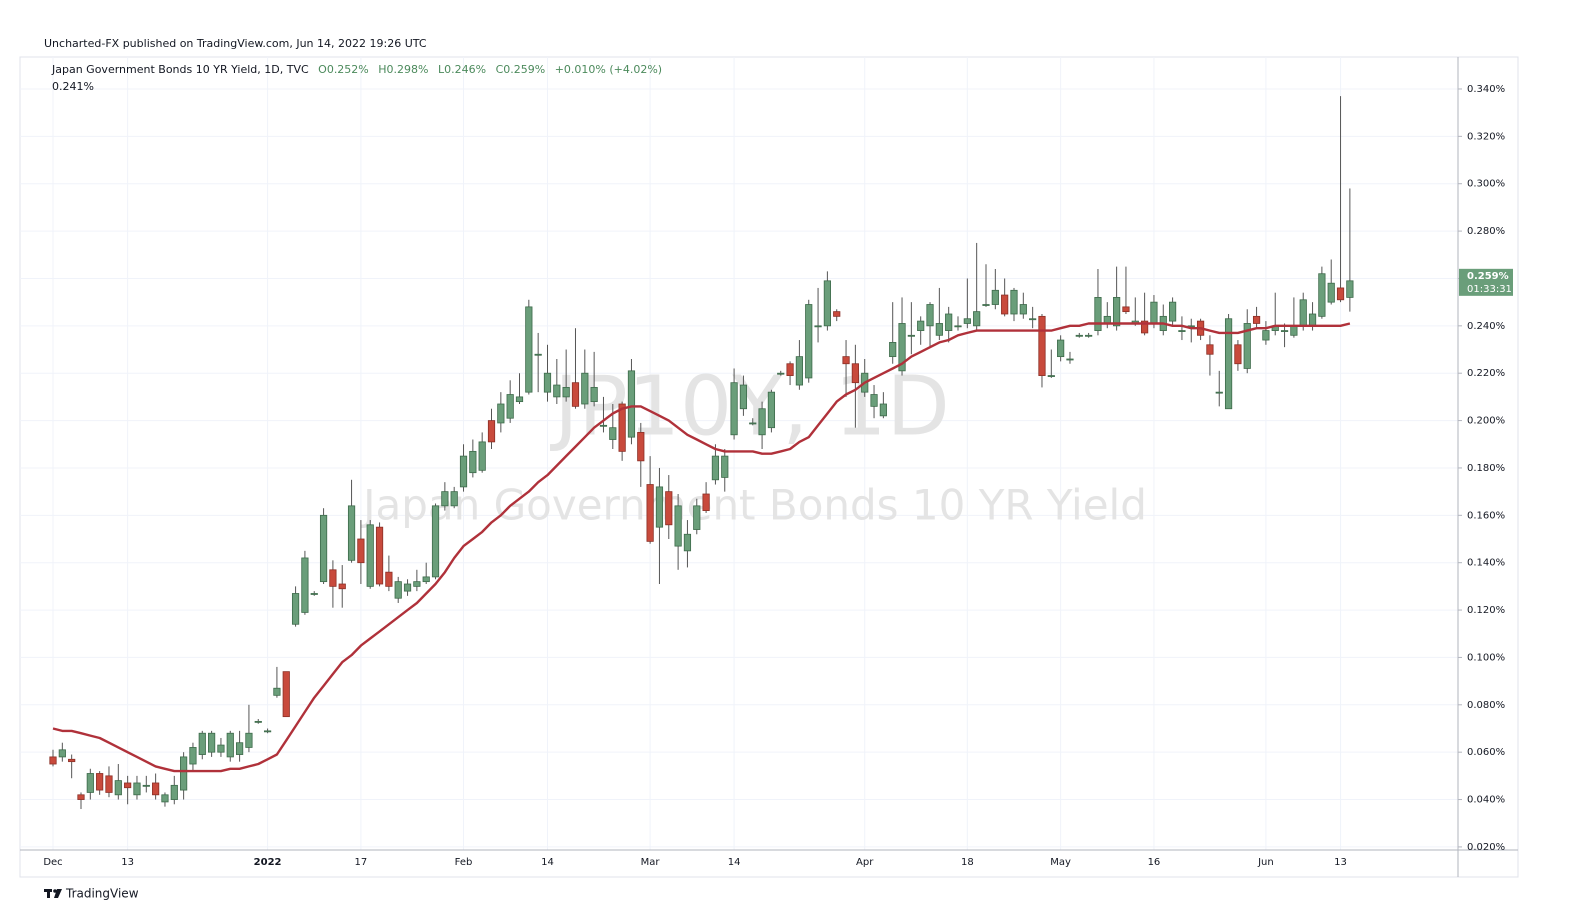  Describe the element at coordinates (608, 69) in the screenshot. I see `legend-change: +0.010% (+4.02%)` at that location.